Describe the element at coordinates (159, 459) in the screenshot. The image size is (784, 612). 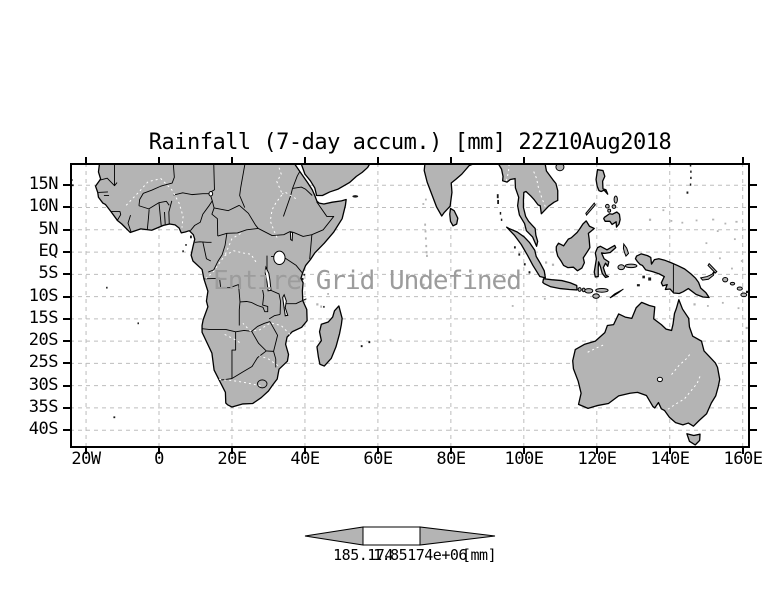
I see `x-axis-label: 0` at that location.